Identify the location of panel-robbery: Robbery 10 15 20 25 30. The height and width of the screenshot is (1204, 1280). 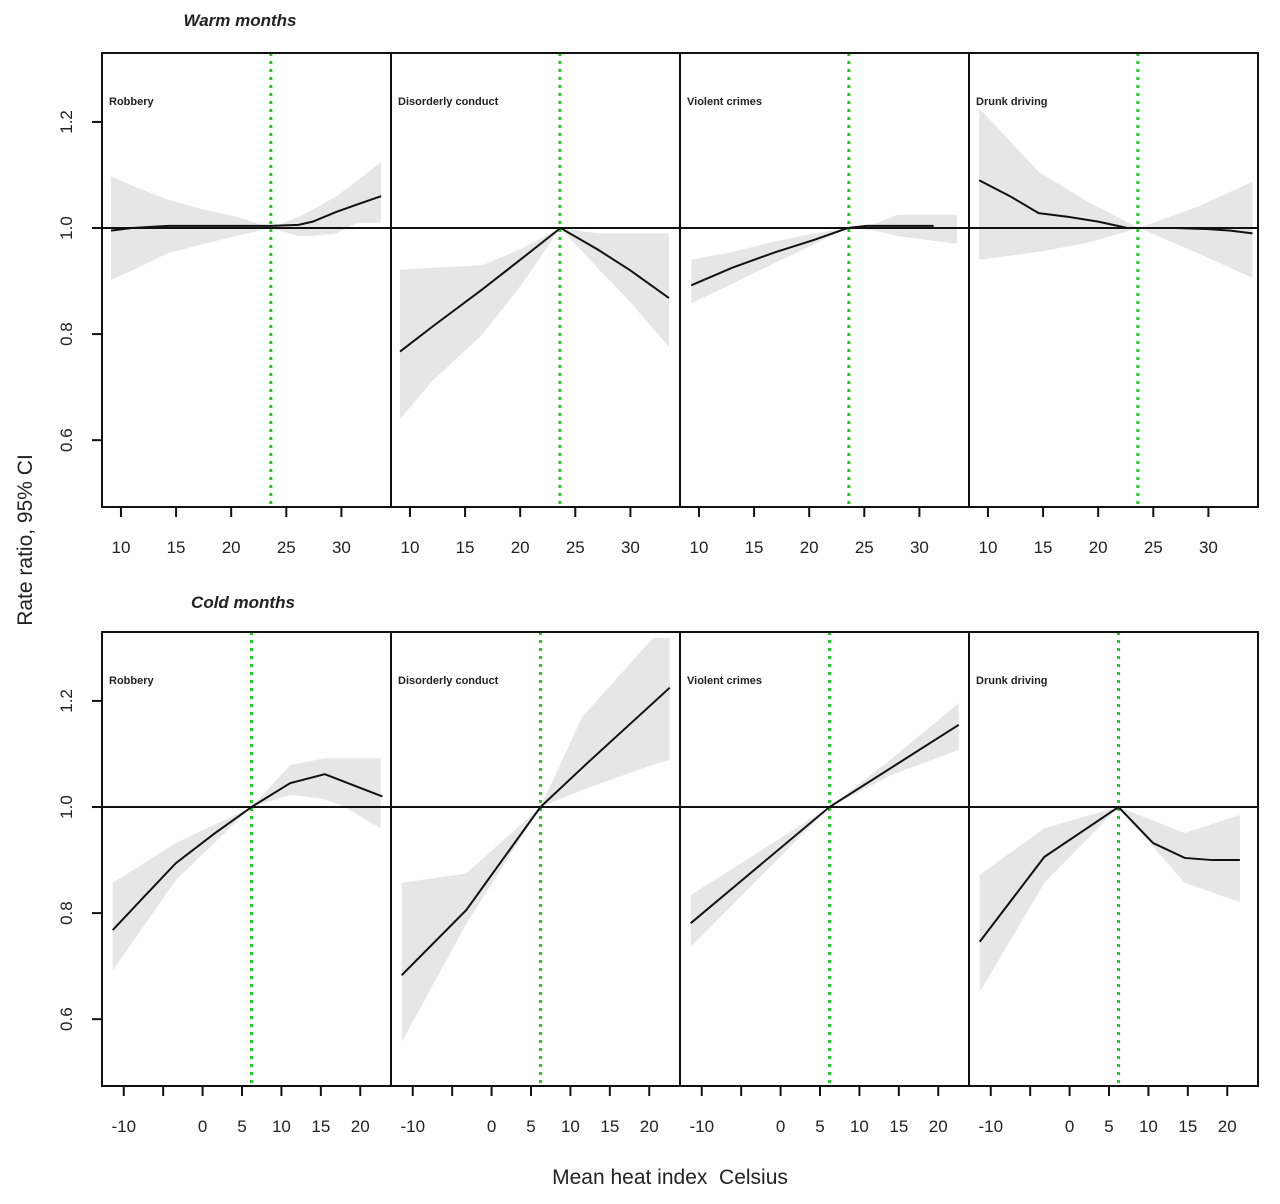
(246, 304).